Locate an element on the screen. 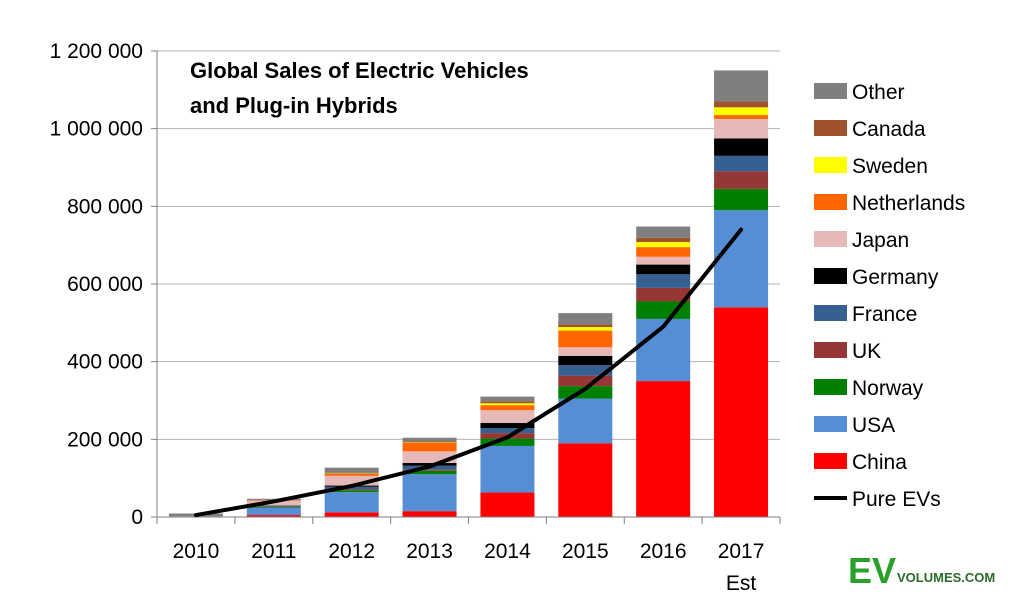 The height and width of the screenshot is (610, 1024). legend-label: Other is located at coordinates (878, 92).